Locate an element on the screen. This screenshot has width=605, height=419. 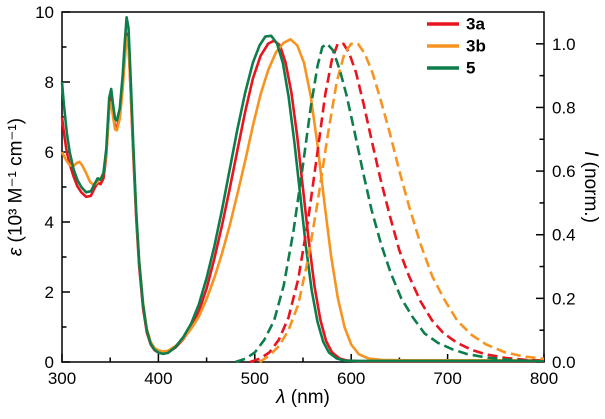
y-right-tick-label: 0.6 is located at coordinates (564, 171).